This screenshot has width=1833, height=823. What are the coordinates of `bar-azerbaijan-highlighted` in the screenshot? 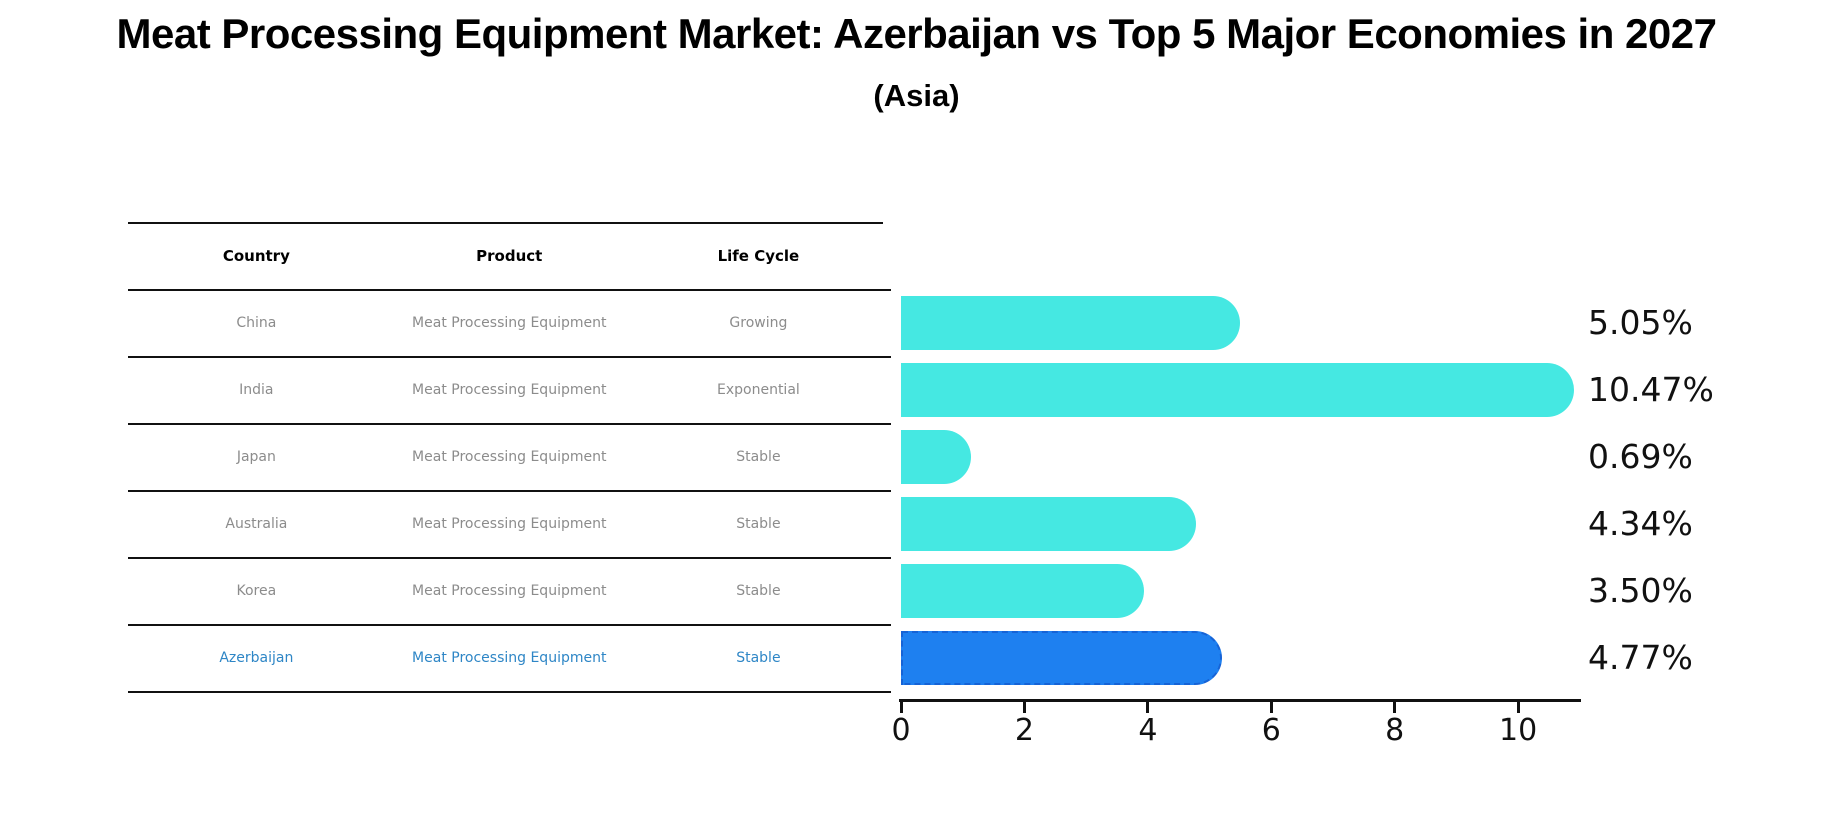 It's located at (1061, 657).